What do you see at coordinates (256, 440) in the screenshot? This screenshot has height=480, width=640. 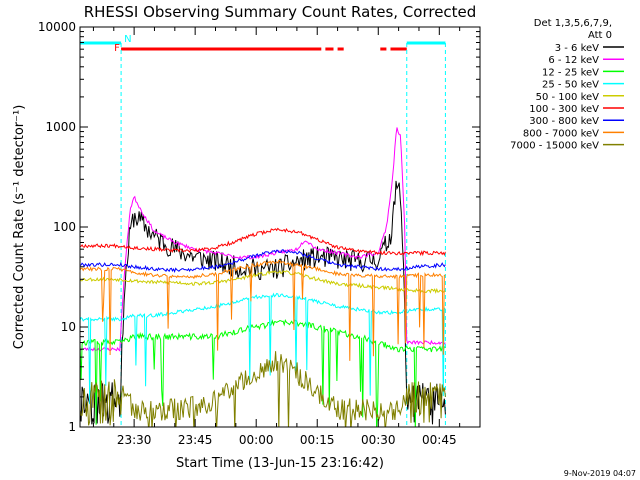 I see `x-tick-label: 00:00` at bounding box center [256, 440].